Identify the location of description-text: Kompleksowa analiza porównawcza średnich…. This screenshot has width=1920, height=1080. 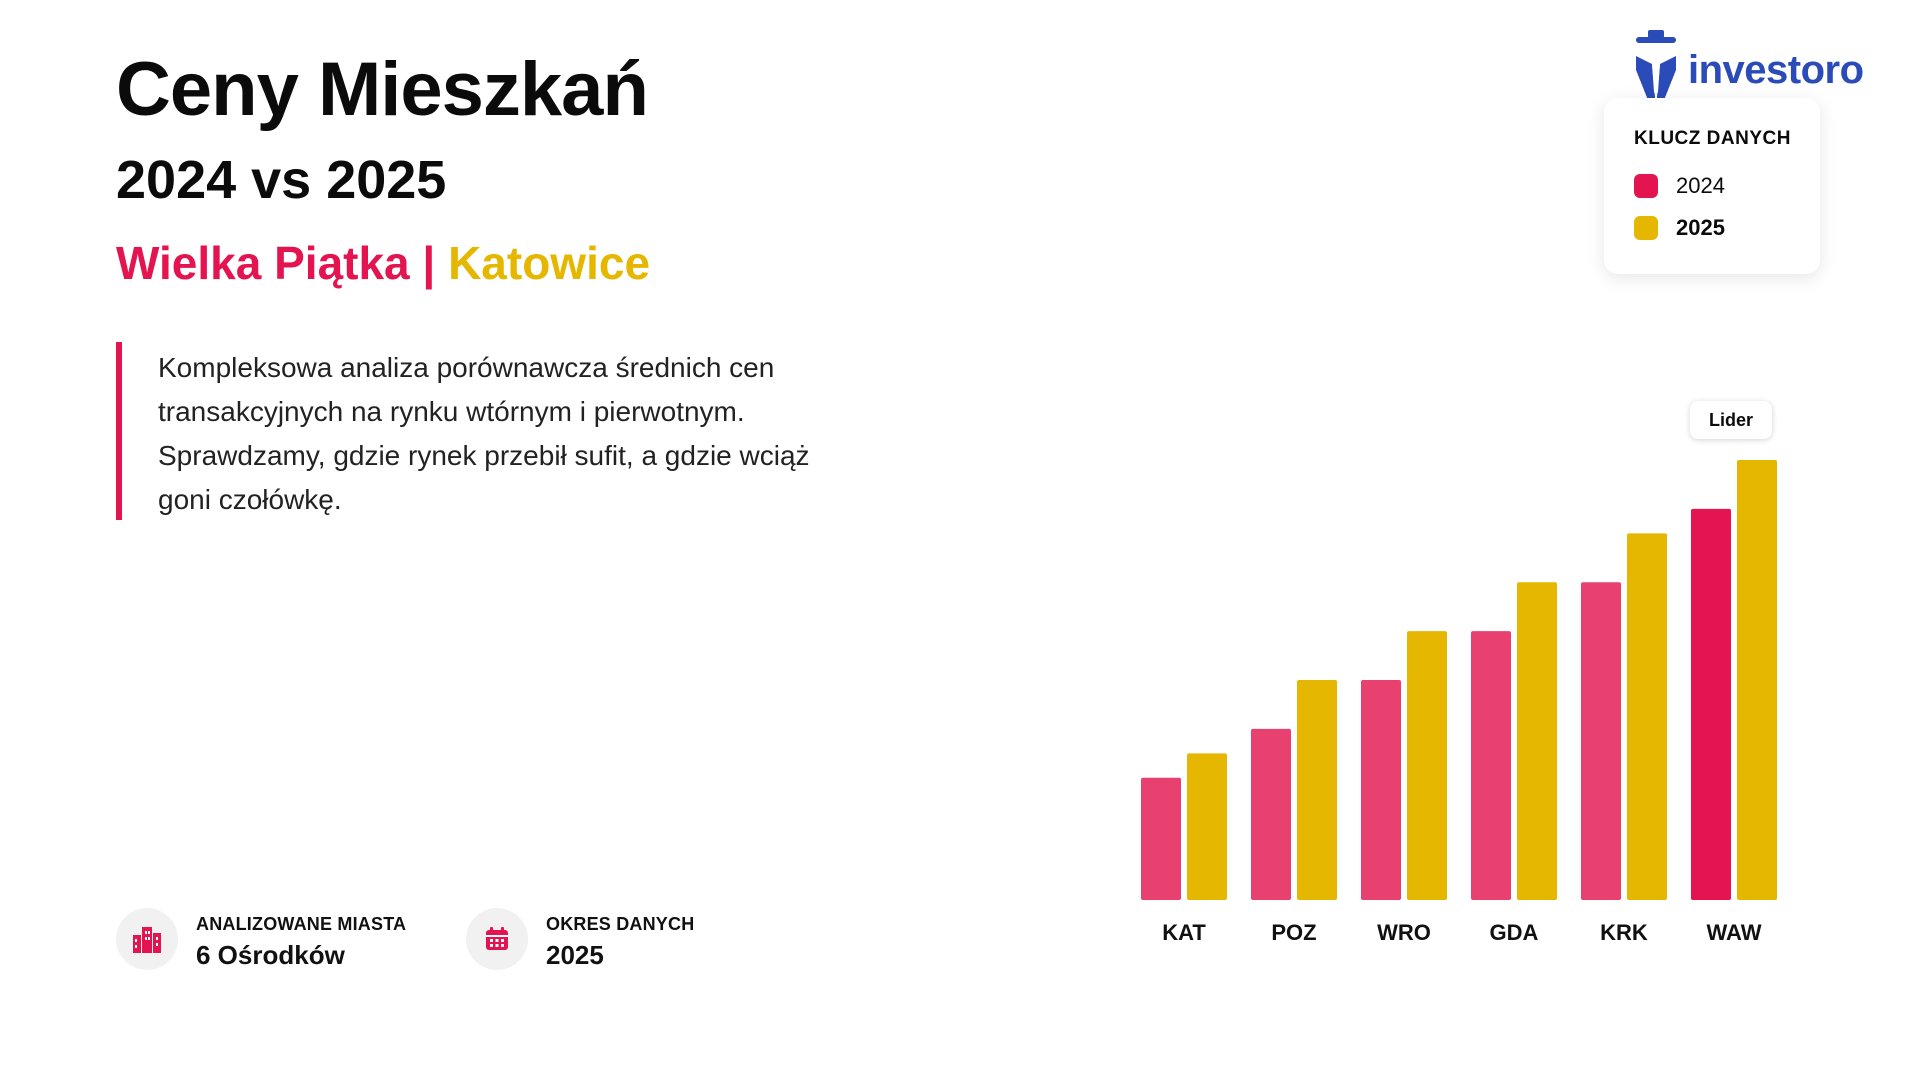
(484, 433).